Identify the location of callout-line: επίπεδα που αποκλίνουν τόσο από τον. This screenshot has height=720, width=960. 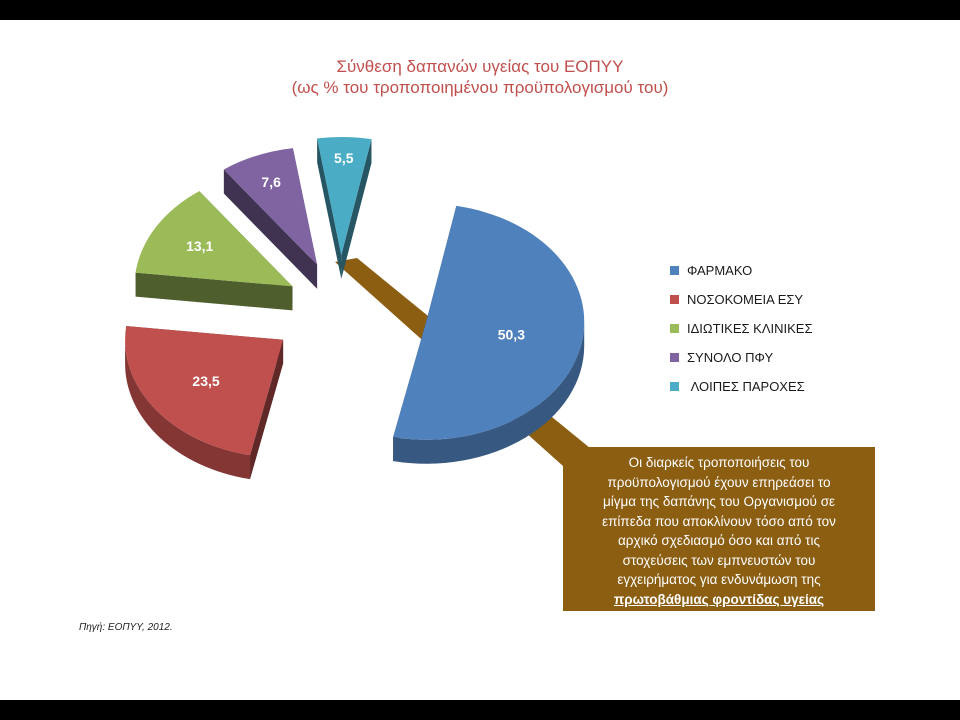
(719, 521).